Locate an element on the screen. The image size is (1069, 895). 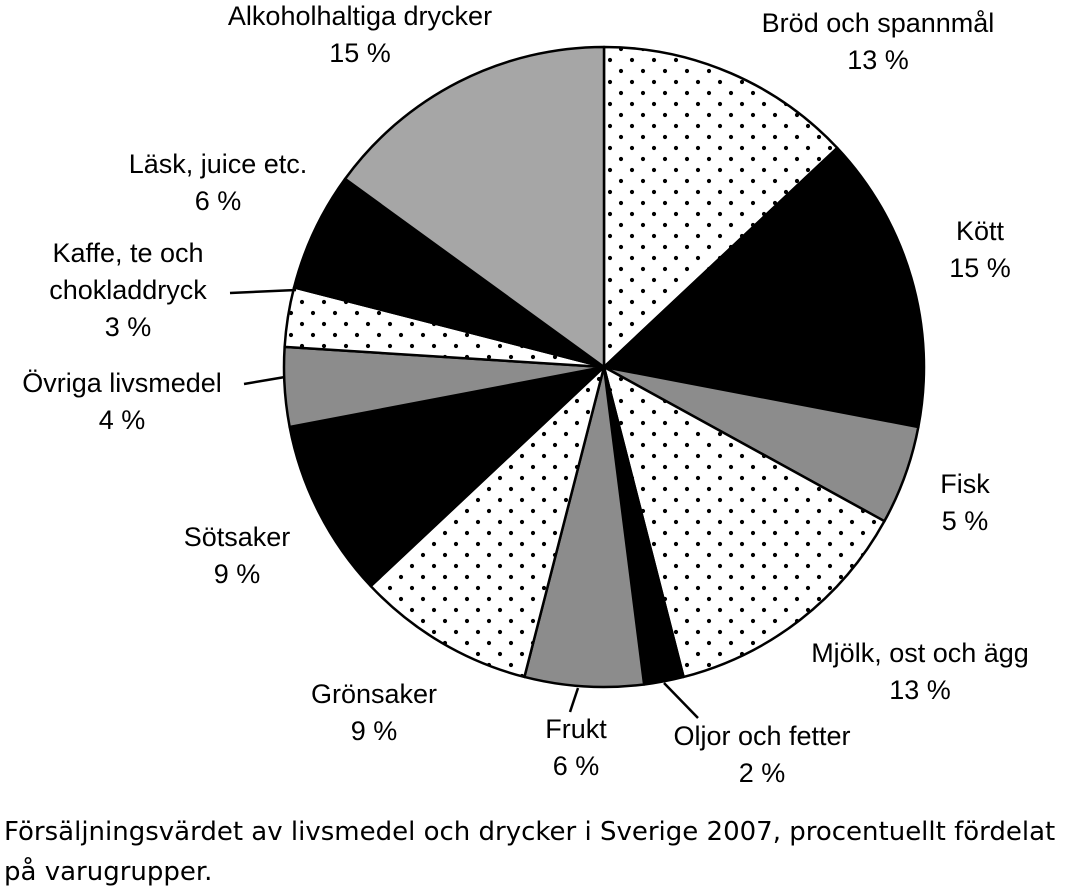
slice-label: Fisk 5 % is located at coordinates (965, 502).